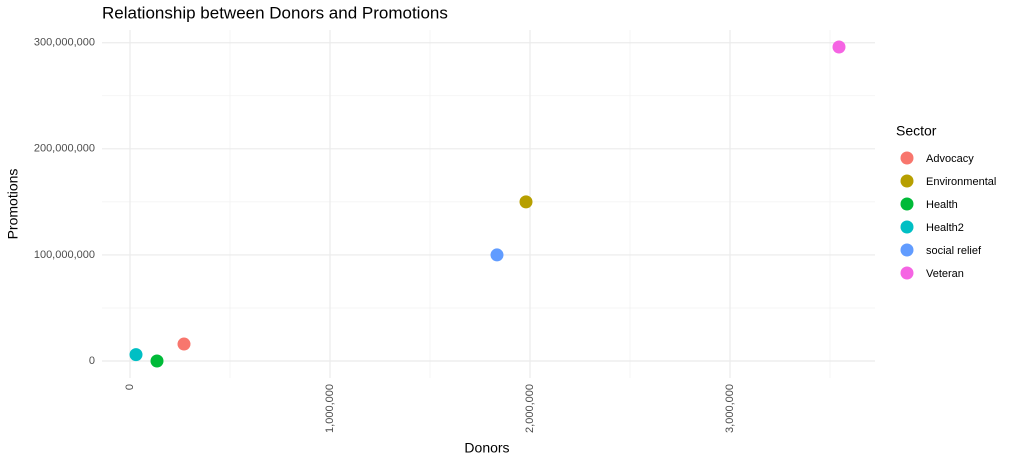 This screenshot has width=1019, height=465. Describe the element at coordinates (942, 205) in the screenshot. I see `legend-label: Health` at that location.